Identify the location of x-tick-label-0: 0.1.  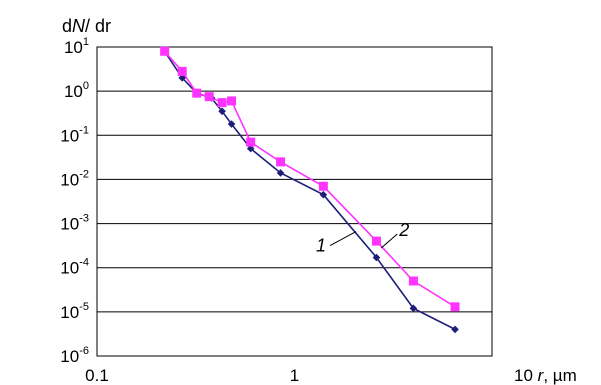
(97, 375).